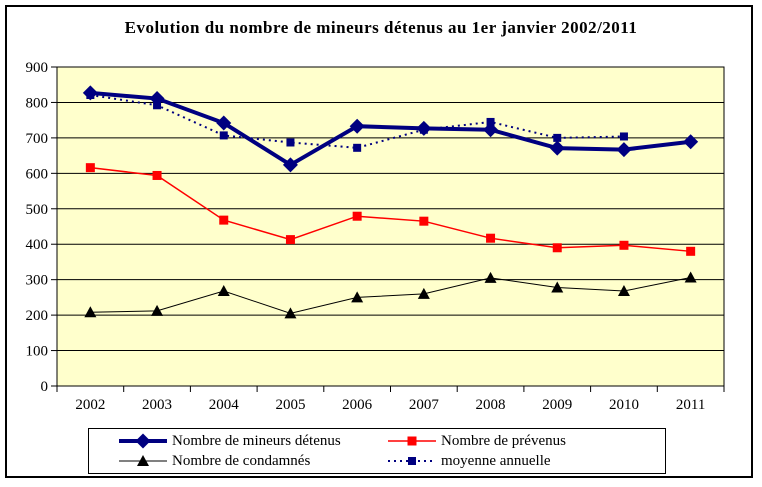  What do you see at coordinates (224, 405) in the screenshot?
I see `x-tick-label: 2004` at bounding box center [224, 405].